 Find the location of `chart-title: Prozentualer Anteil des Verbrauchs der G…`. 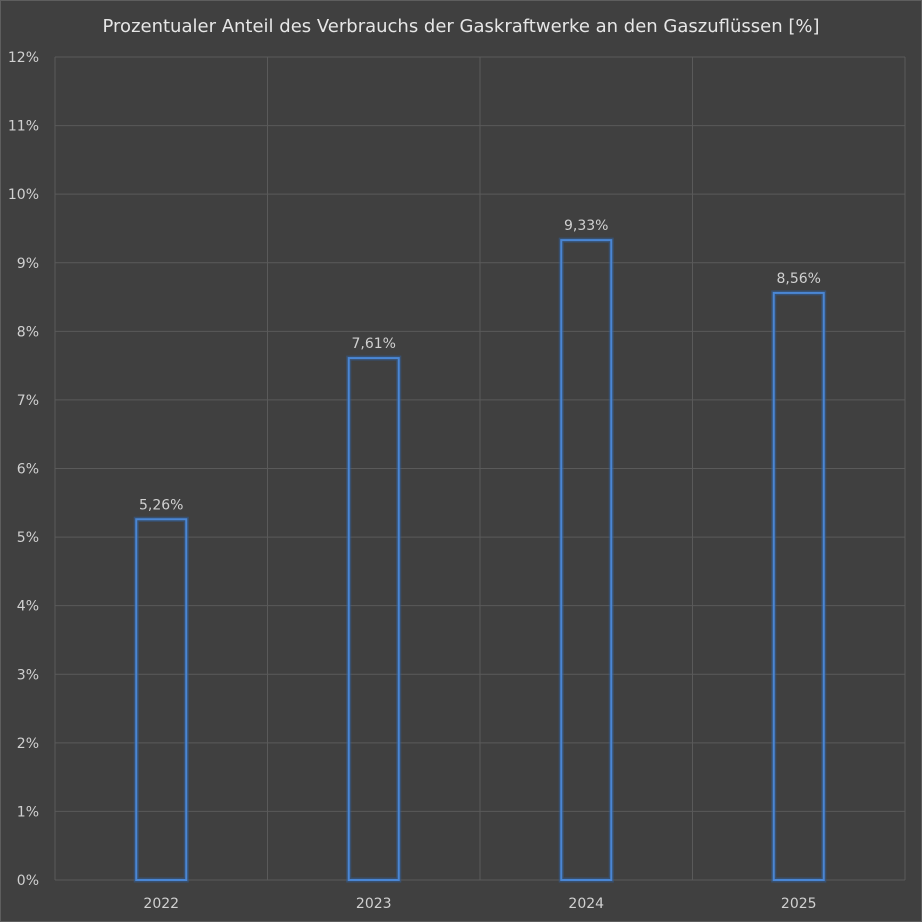

chart-title: Prozentualer Anteil des Verbrauchs der G… is located at coordinates (461, 26).